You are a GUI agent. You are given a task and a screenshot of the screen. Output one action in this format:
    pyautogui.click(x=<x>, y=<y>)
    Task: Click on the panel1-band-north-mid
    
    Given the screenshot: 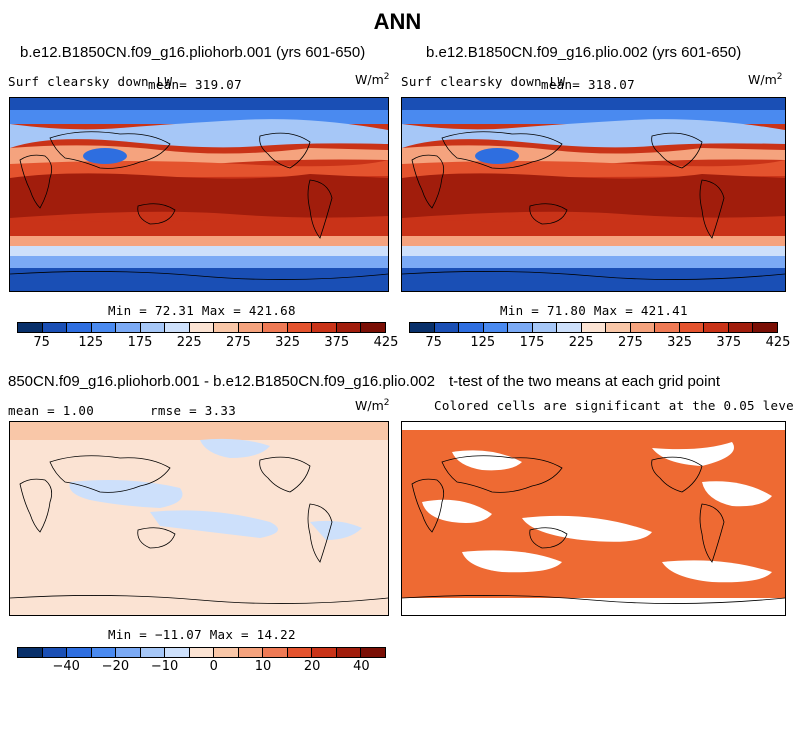 What is the action you would take?
    pyautogui.click(x=199, y=133)
    